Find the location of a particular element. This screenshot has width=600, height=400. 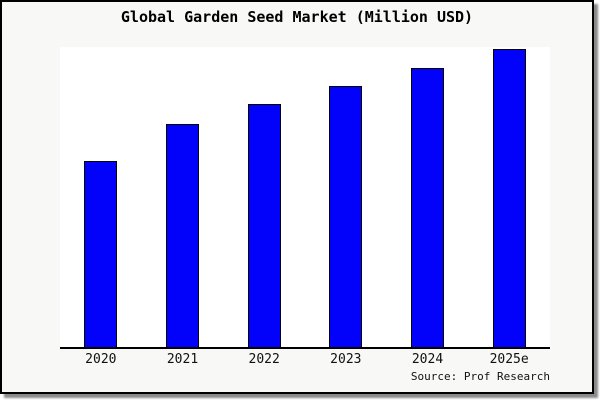

bar-2021 is located at coordinates (182, 235).